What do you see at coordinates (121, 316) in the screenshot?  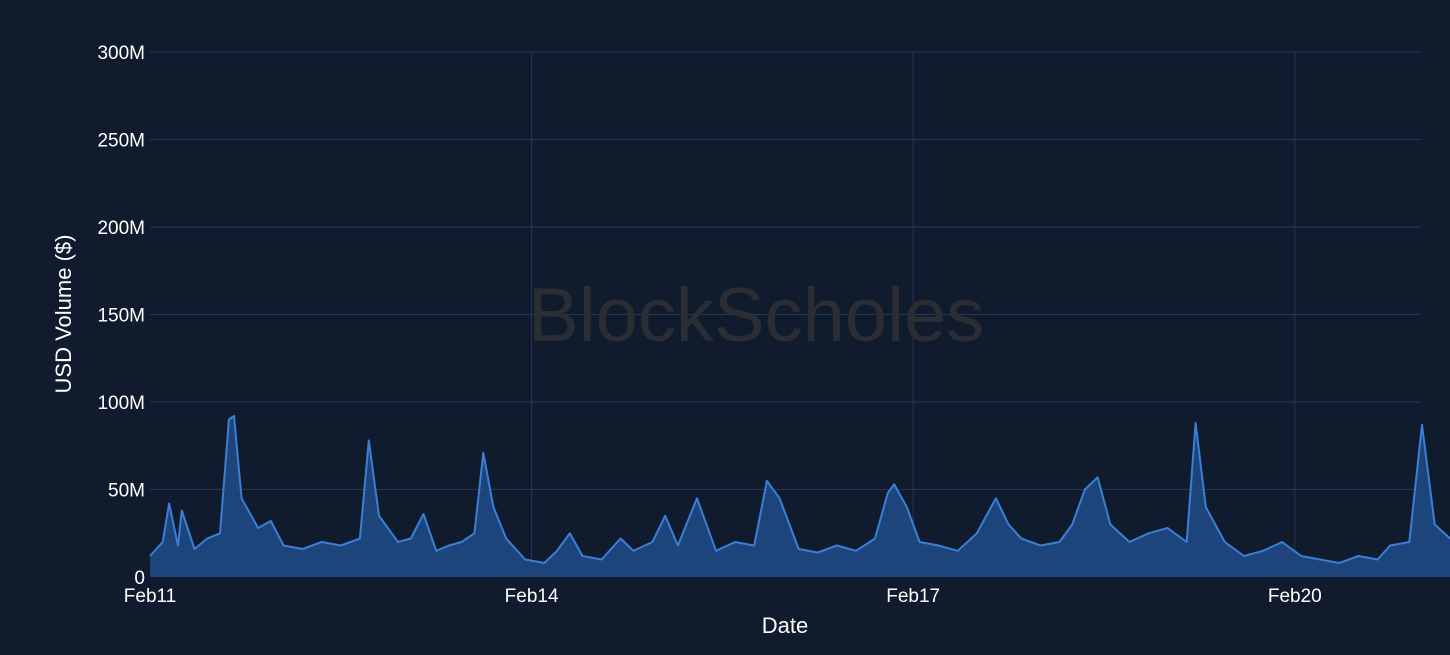 I see `y-tick-label: 150M` at bounding box center [121, 316].